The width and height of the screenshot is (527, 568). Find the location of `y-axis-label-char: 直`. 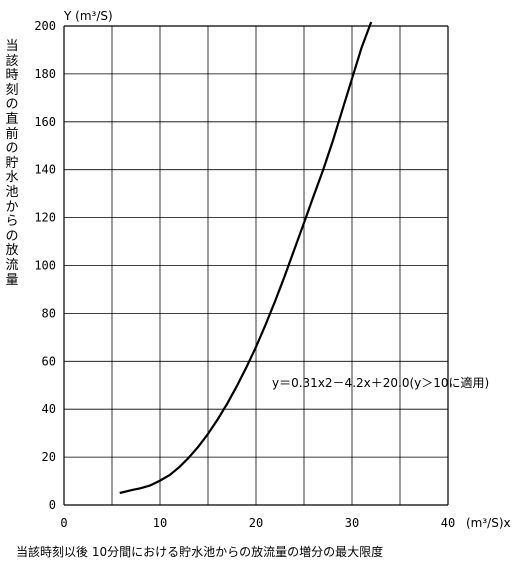

y-axis-label-char: 直 is located at coordinates (12, 119).